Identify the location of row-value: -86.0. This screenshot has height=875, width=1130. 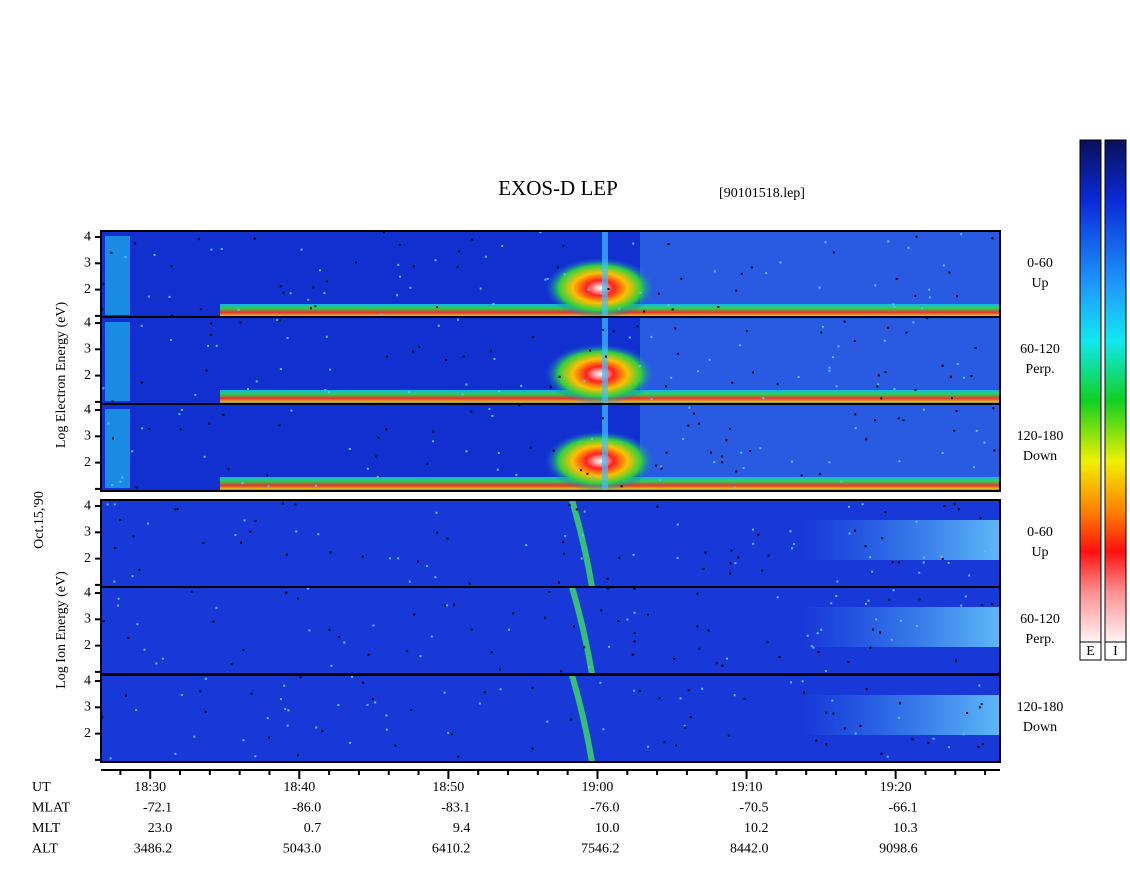
(306, 808).